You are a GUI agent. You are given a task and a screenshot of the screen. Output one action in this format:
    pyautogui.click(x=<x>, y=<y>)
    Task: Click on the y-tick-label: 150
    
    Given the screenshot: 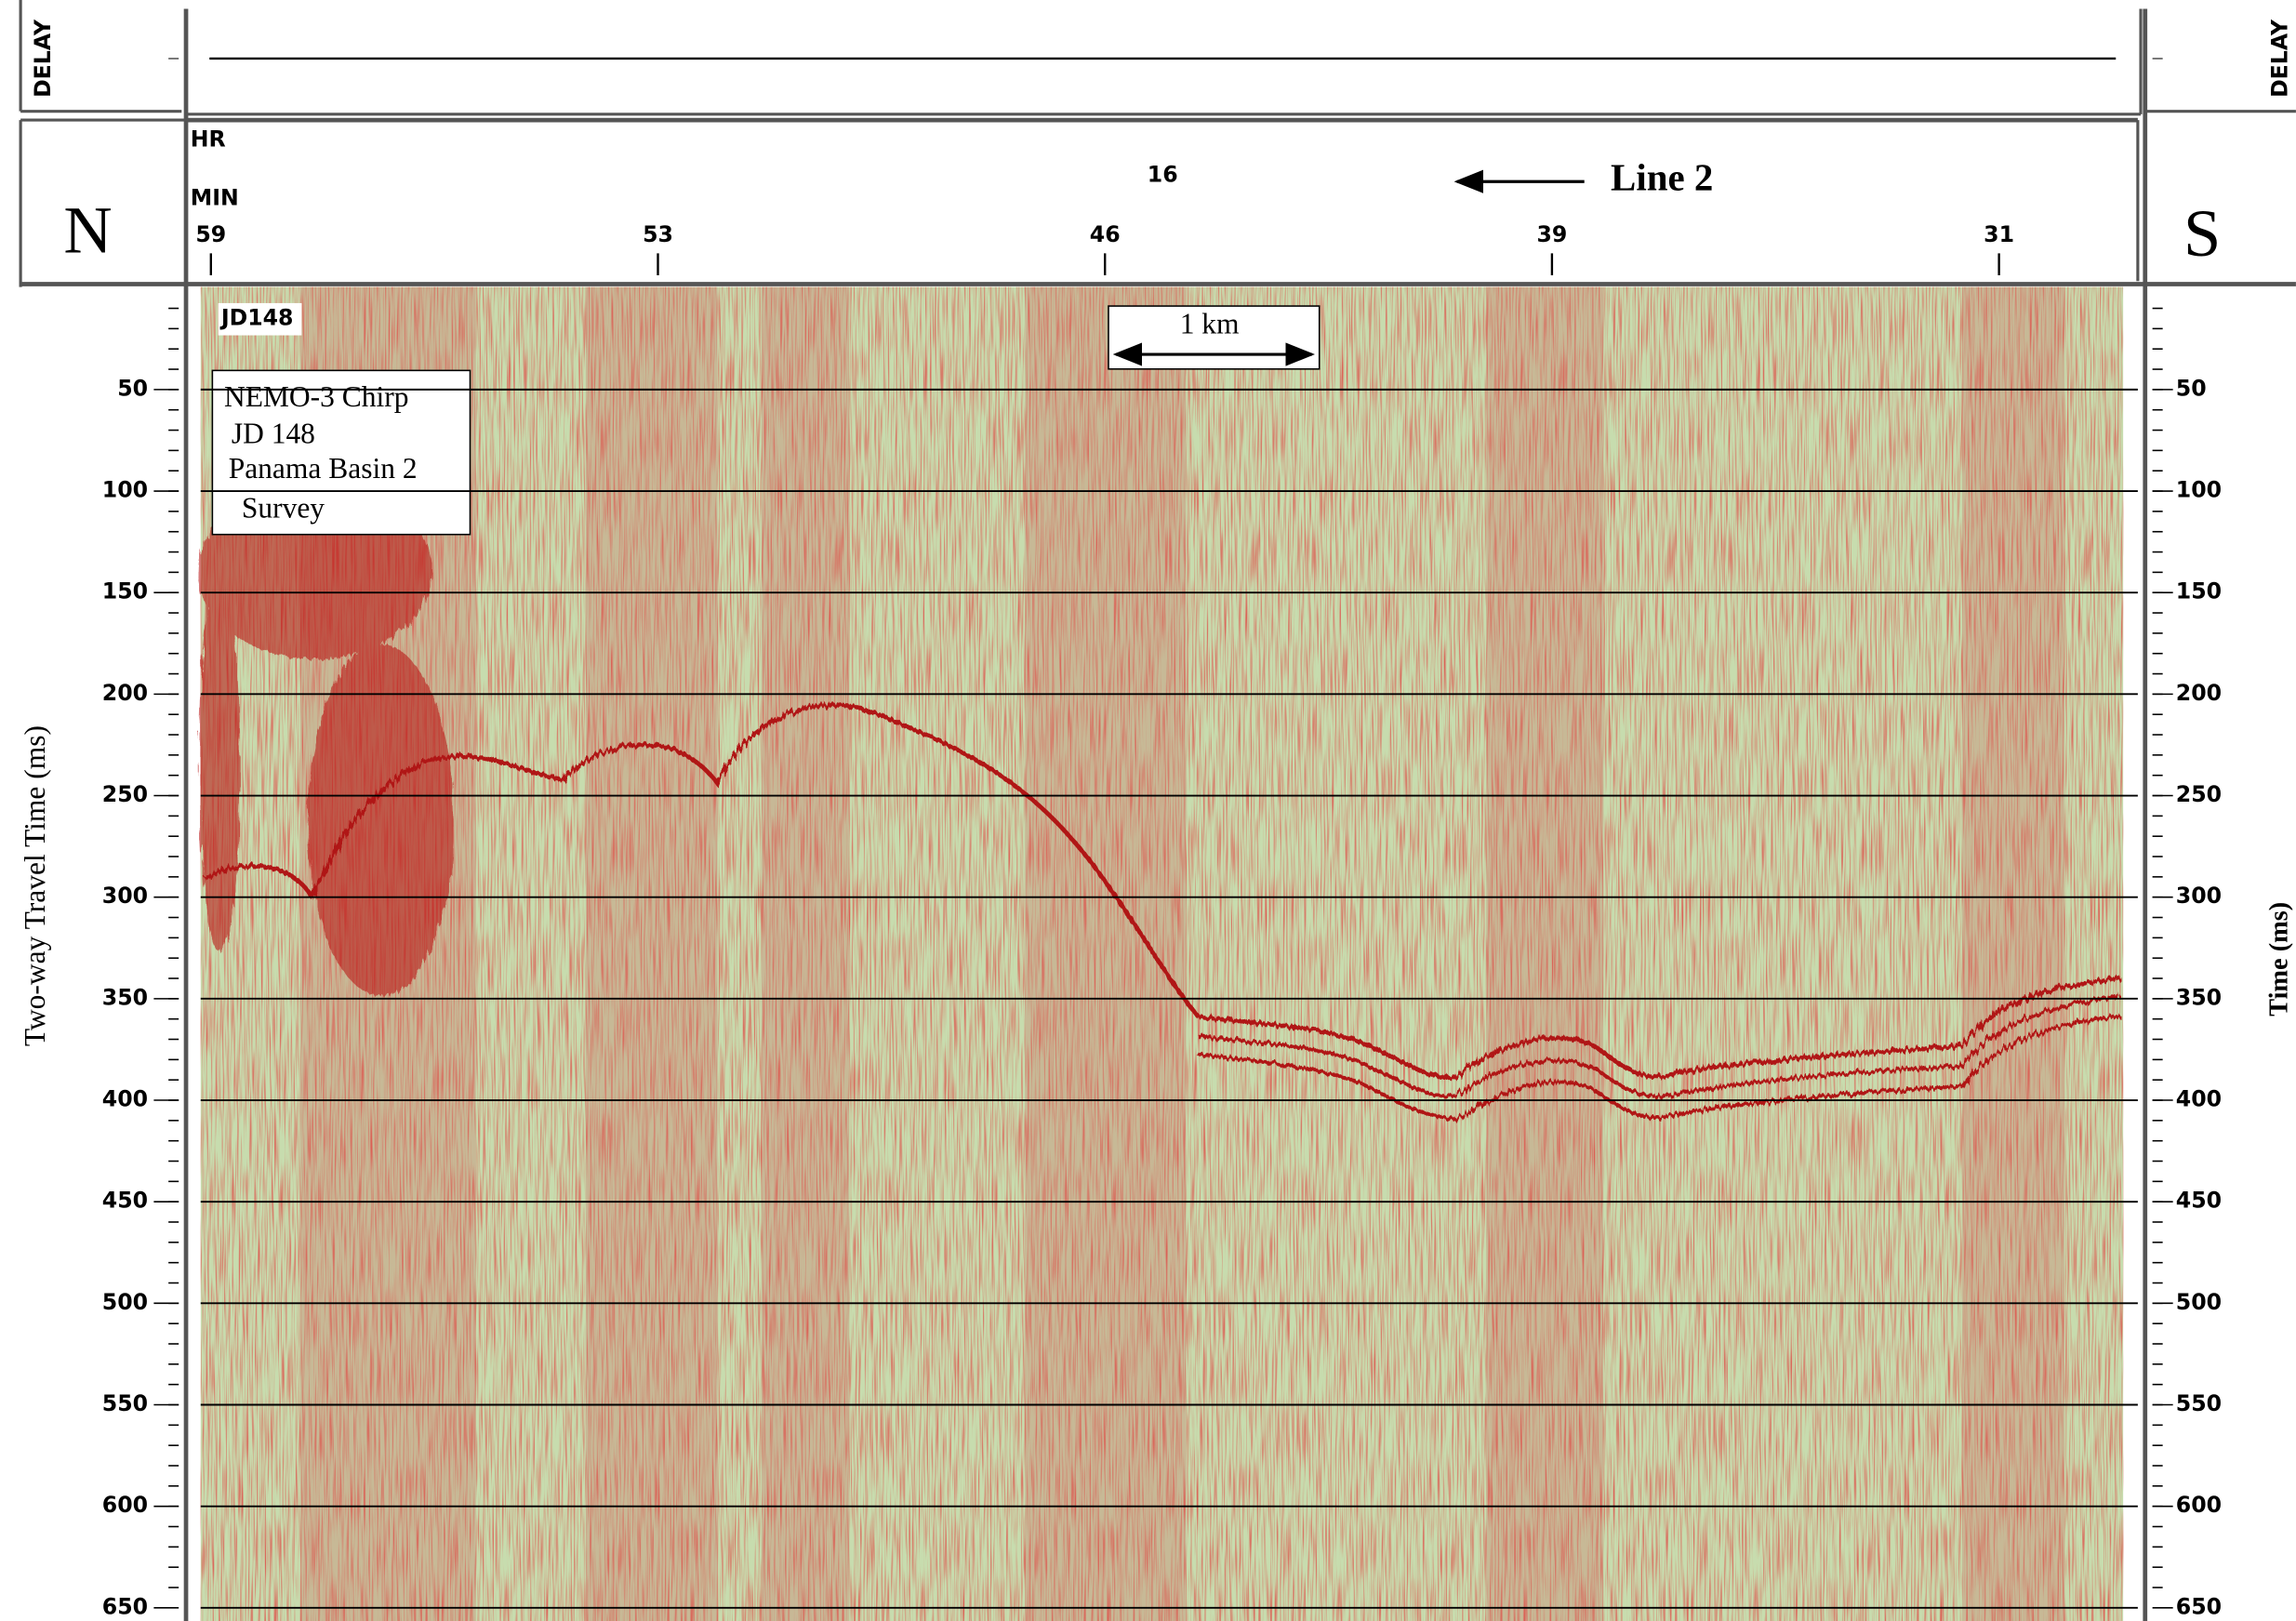 What is the action you would take?
    pyautogui.click(x=125, y=592)
    